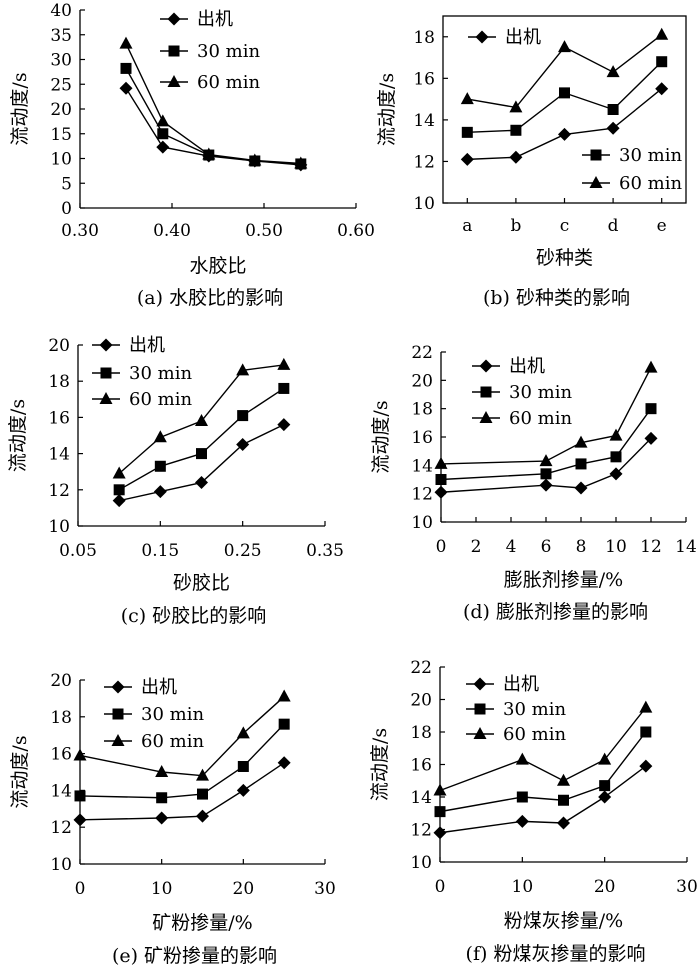 This screenshot has height=979, width=700. Describe the element at coordinates (182, 791) in the screenshot. I see `series-line` at that location.